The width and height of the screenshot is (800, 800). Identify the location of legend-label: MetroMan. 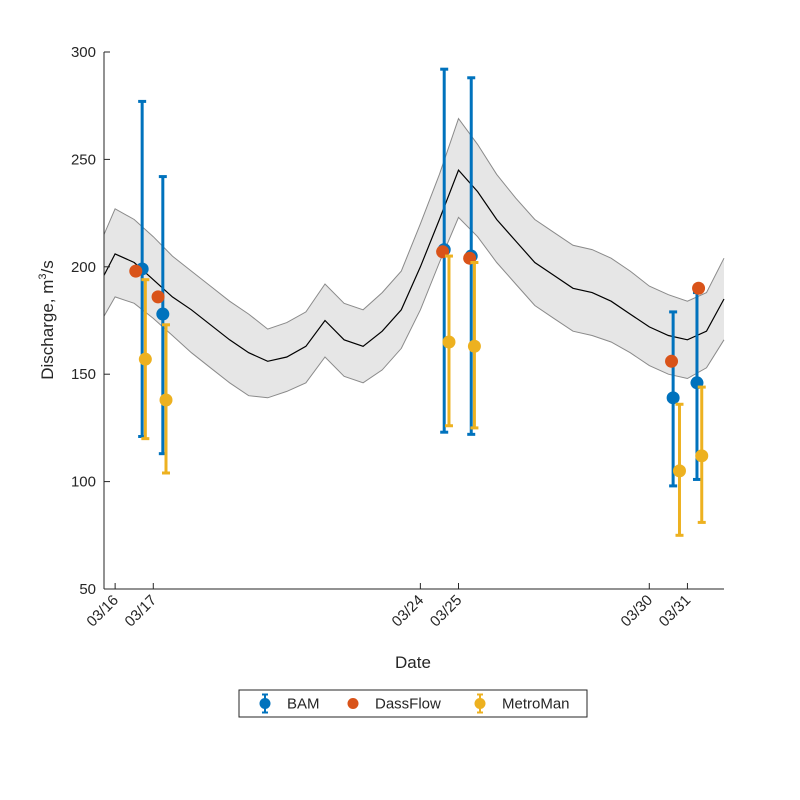
(536, 704).